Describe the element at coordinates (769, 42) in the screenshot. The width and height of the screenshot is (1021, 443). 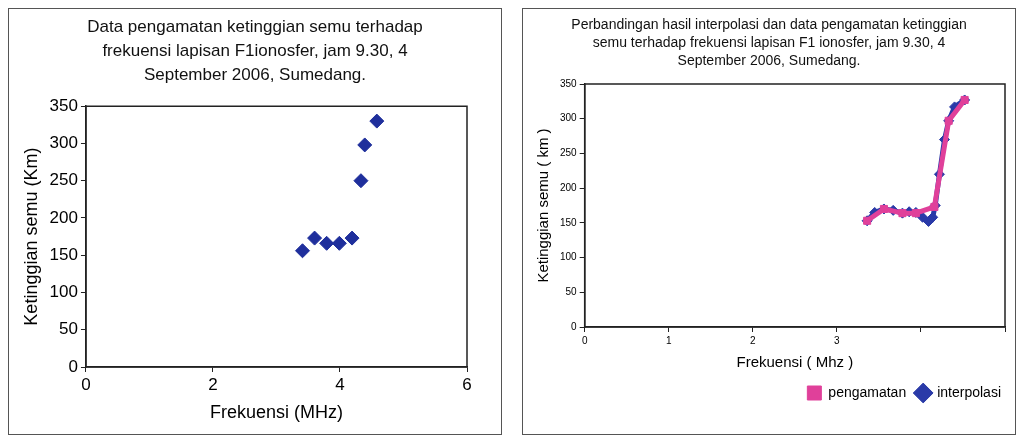
I see `chart-title: Perbandingan hasil interpolasi dan data pengamatan ketinggian semu terhadap frekuensi lapisan F1 ionosfer, jam 9.30, 4 September 2006, Sumedang.` at that location.